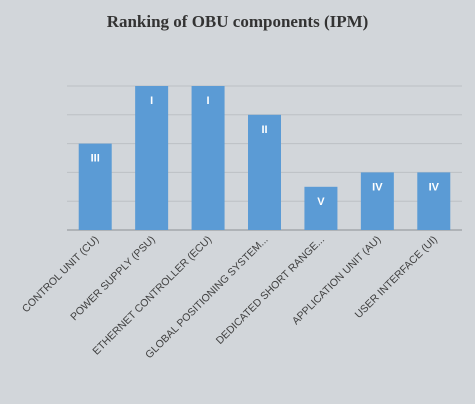 This screenshot has width=475, height=404. I want to click on data-label: II, so click(264, 130).